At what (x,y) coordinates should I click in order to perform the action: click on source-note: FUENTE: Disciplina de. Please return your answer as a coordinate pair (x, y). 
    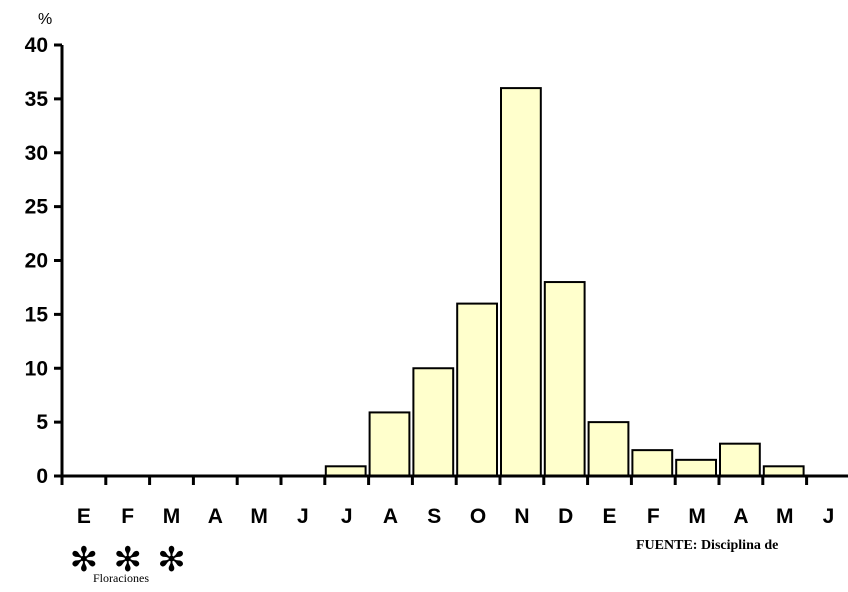
    Looking at the image, I should click on (707, 545).